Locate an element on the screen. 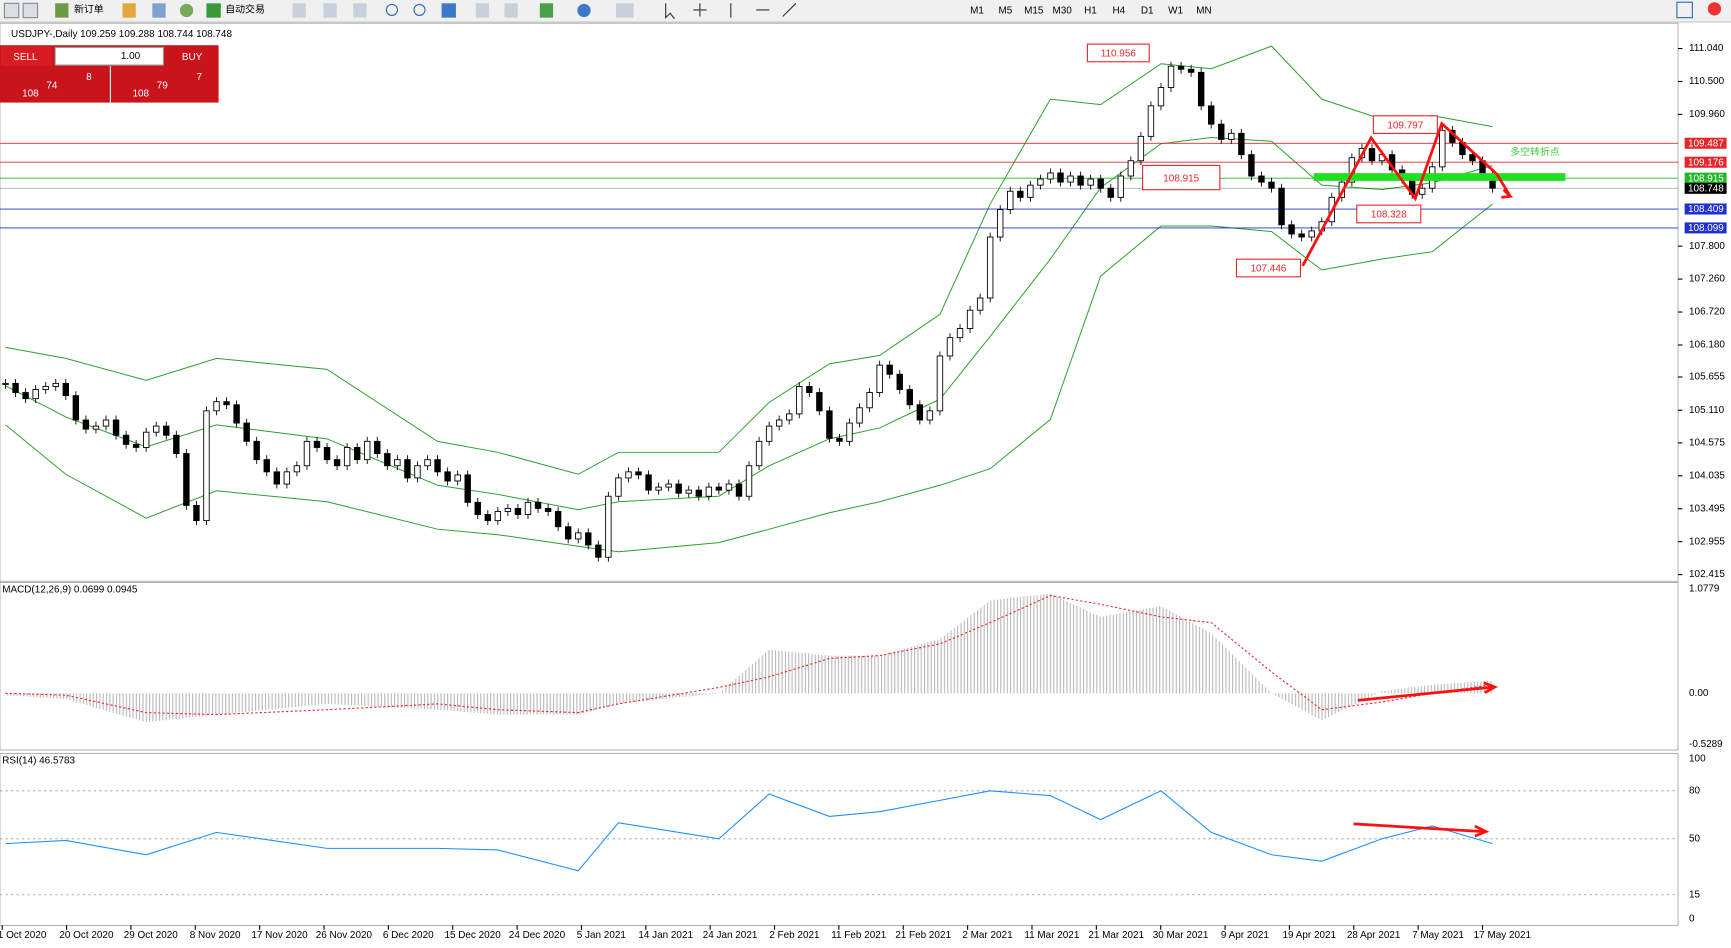 This screenshot has width=1731, height=948. toolbar-label: 新订单 is located at coordinates (89, 9).